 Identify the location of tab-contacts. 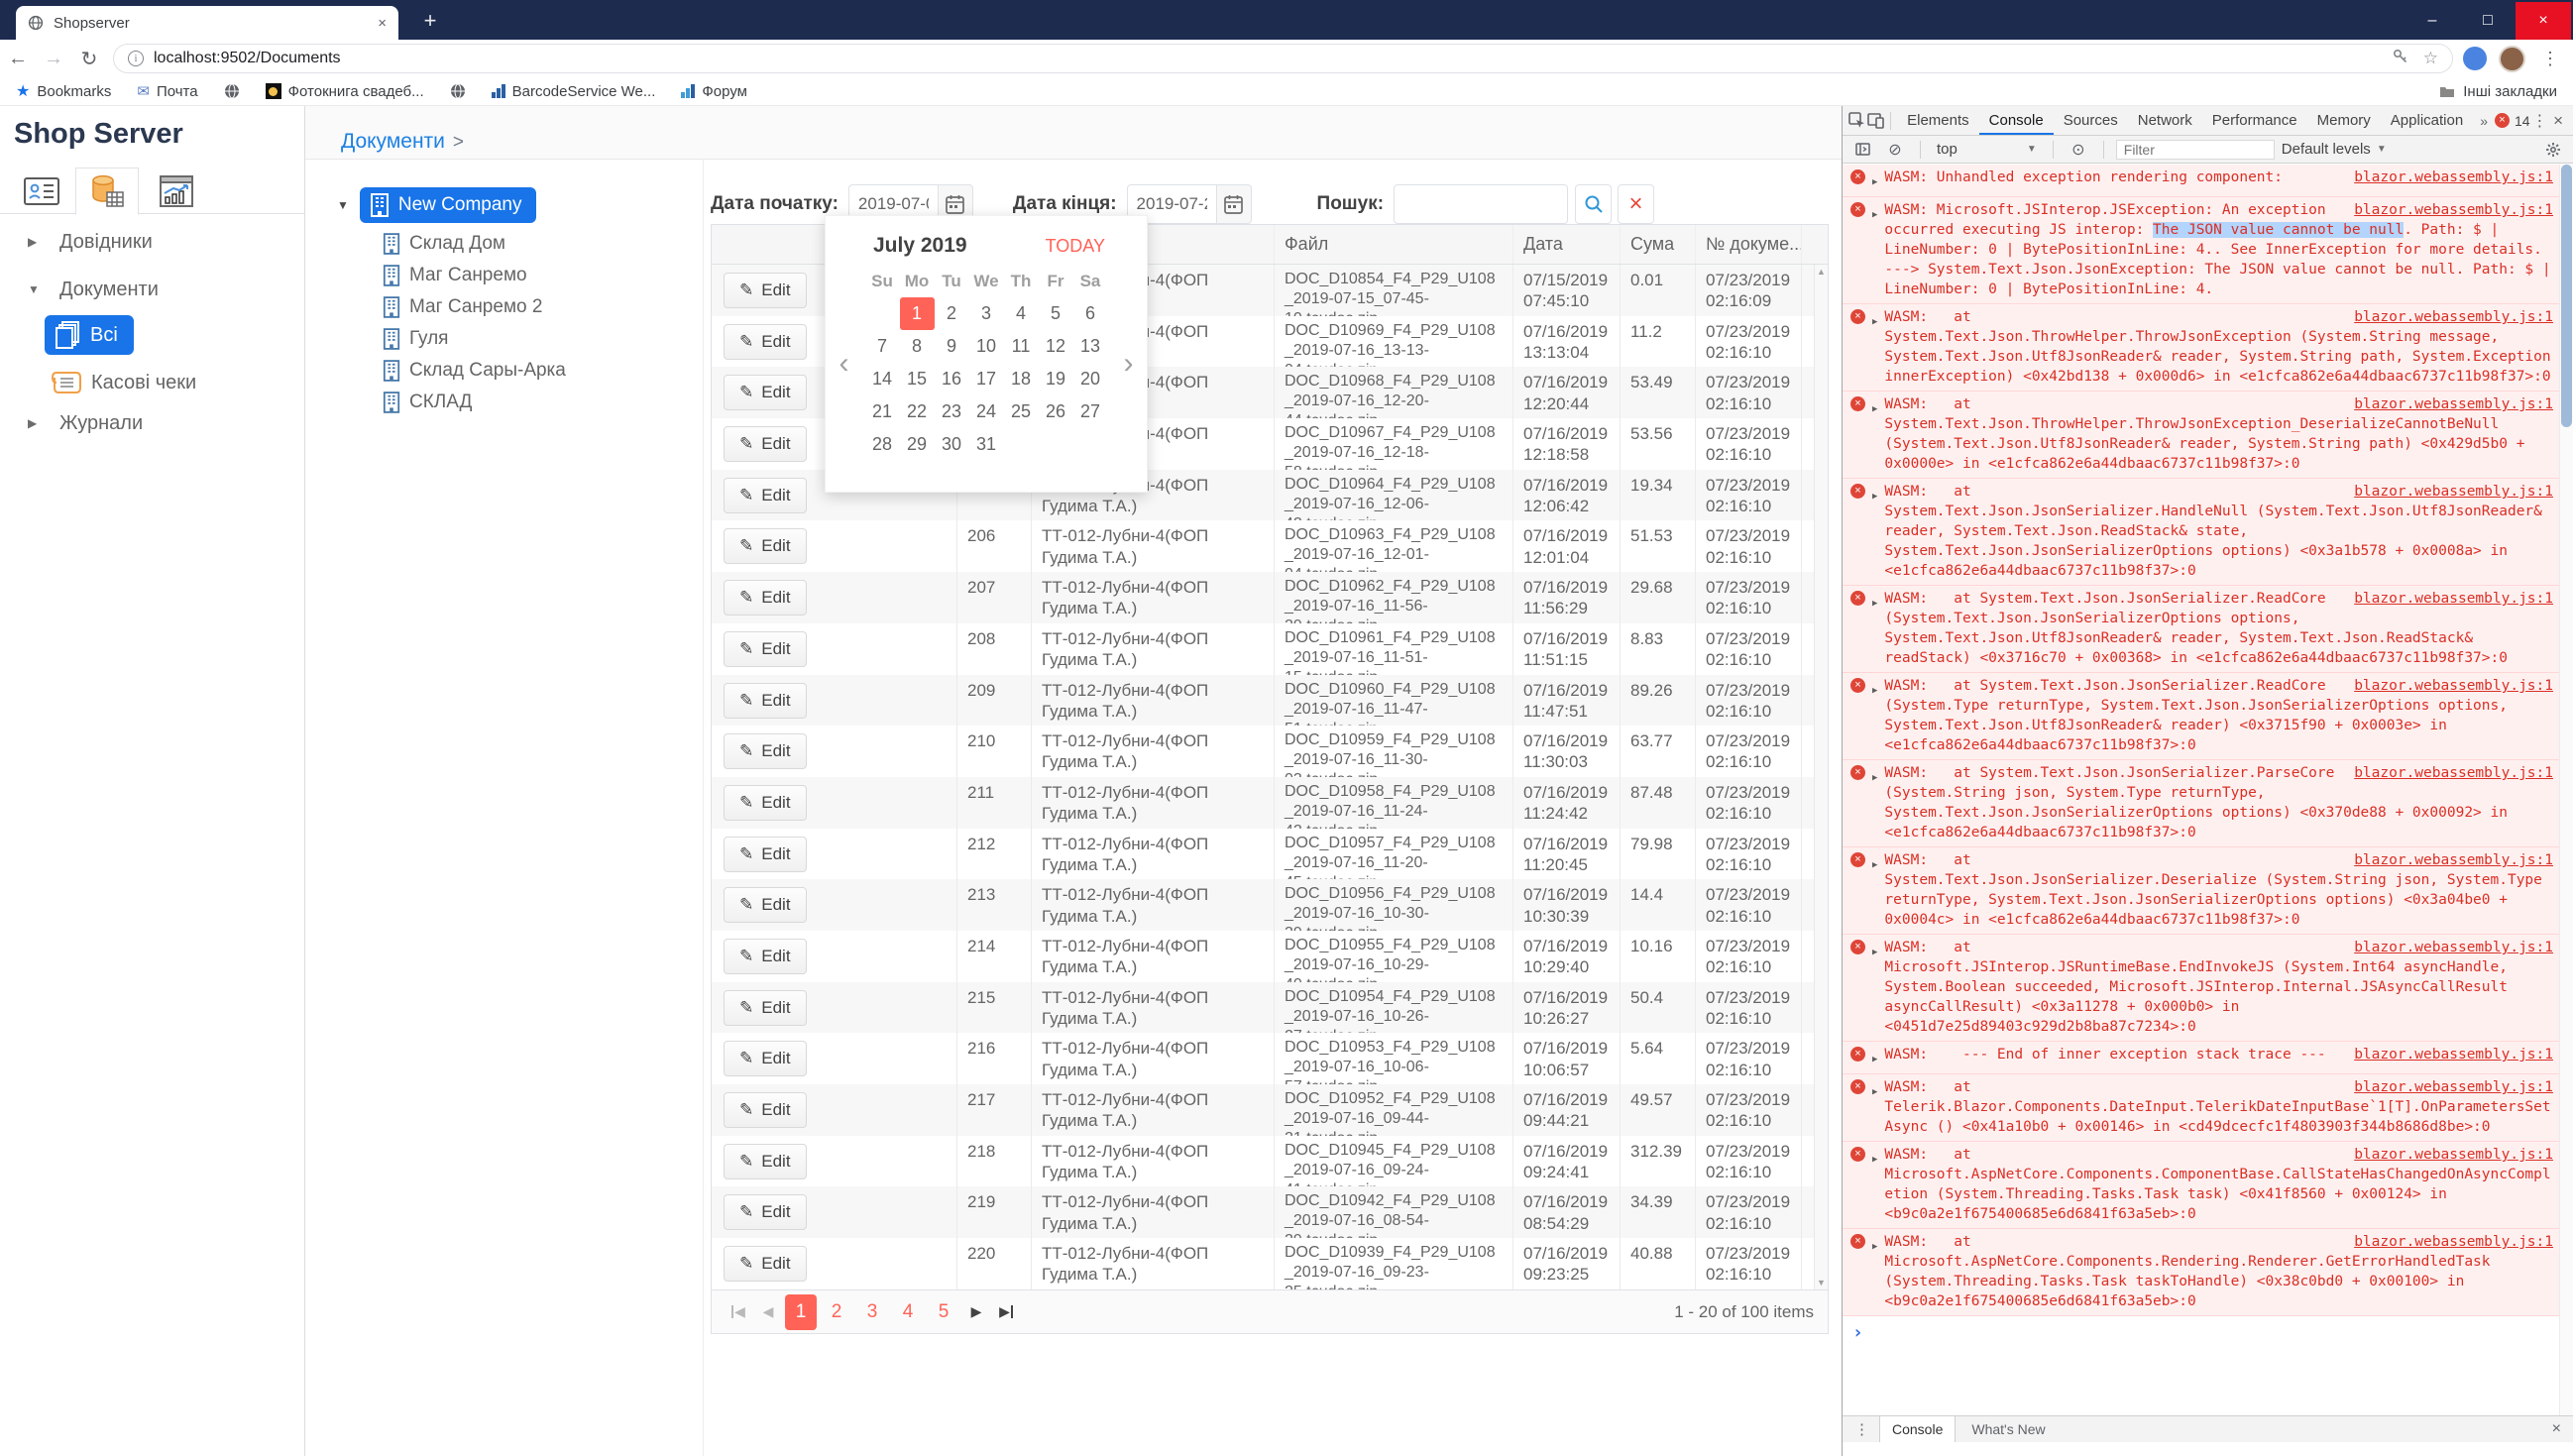
(41, 191).